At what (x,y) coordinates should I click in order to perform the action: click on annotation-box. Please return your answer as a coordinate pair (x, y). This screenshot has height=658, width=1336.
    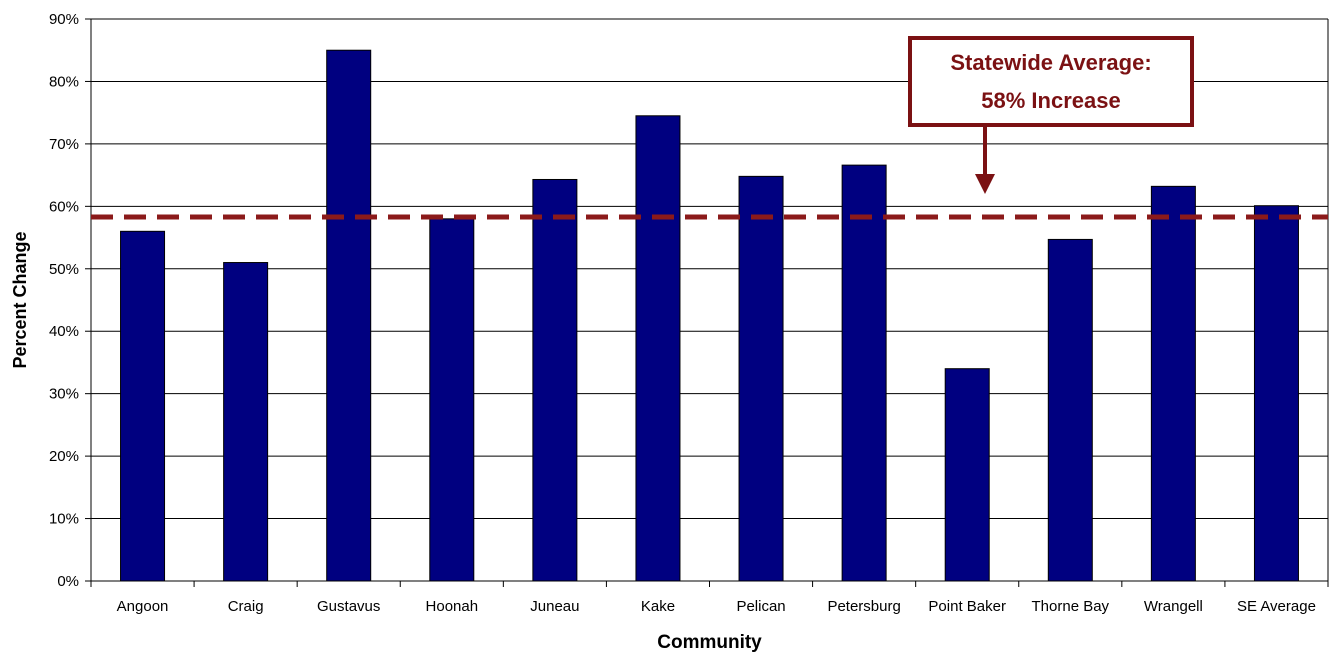
    Looking at the image, I should click on (1051, 81).